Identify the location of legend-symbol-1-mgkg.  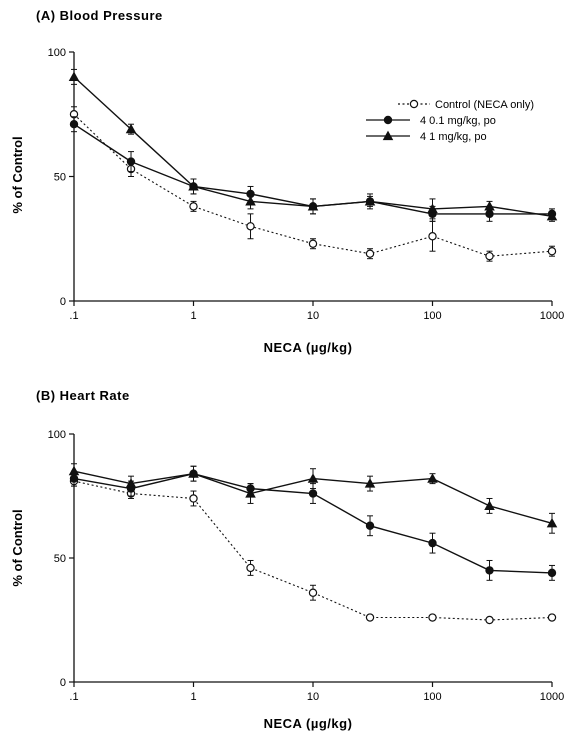
(388, 135).